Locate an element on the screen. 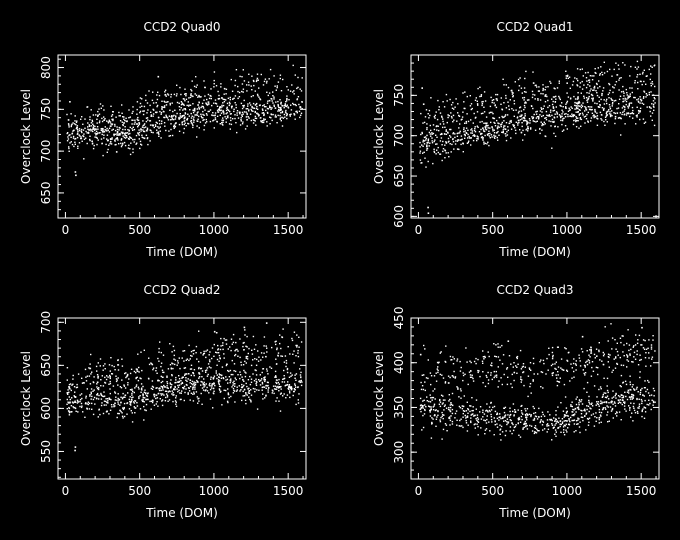 This screenshot has height=540, width=680. x-tick-label: 0 is located at coordinates (66, 491).